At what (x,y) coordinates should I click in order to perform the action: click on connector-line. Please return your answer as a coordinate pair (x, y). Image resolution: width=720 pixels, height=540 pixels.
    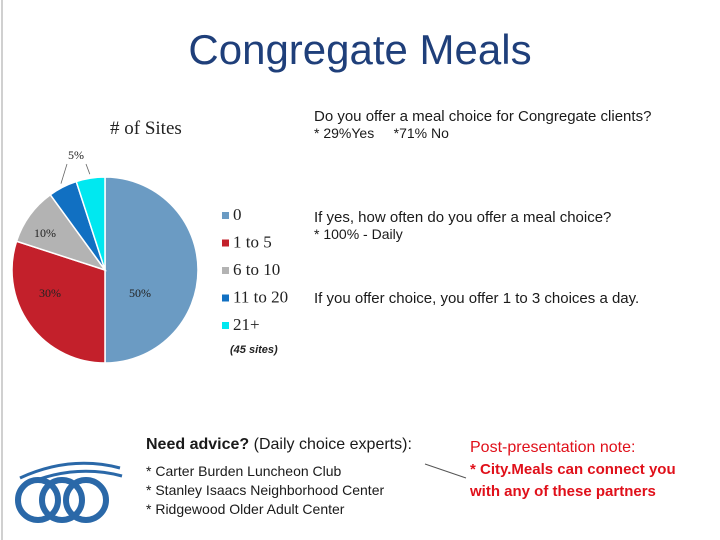
    Looking at the image, I should click on (445, 471).